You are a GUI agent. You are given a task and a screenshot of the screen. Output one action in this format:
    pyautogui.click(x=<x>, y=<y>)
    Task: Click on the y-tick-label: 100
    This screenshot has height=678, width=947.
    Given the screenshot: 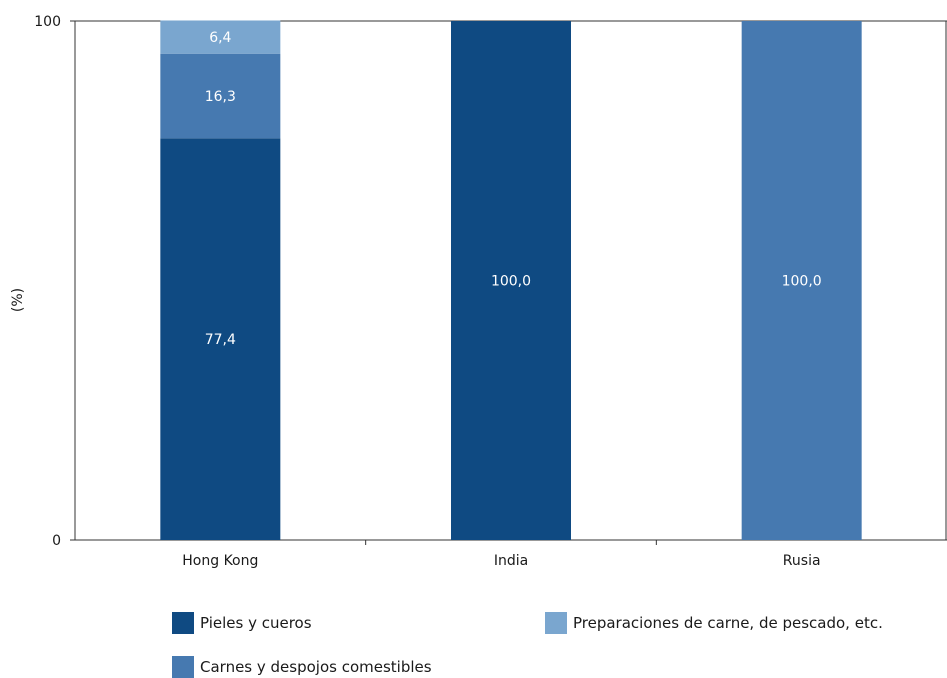 What is the action you would take?
    pyautogui.click(x=47, y=22)
    